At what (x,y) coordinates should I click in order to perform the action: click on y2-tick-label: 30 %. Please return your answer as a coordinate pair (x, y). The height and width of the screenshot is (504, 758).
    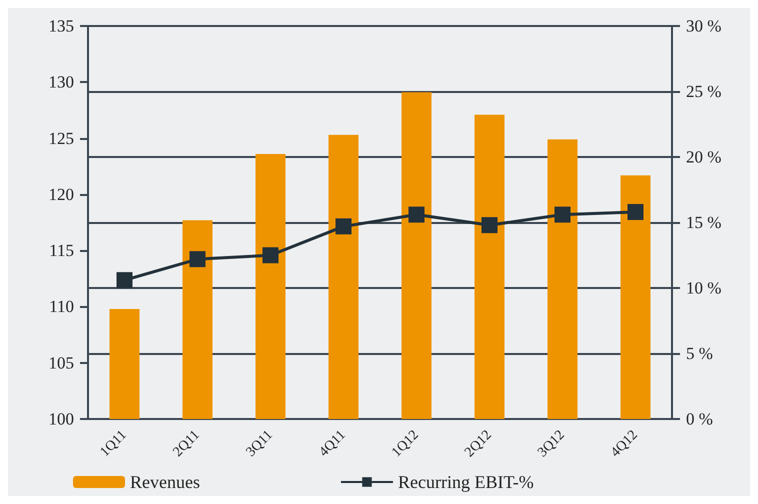
    Looking at the image, I should click on (704, 26).